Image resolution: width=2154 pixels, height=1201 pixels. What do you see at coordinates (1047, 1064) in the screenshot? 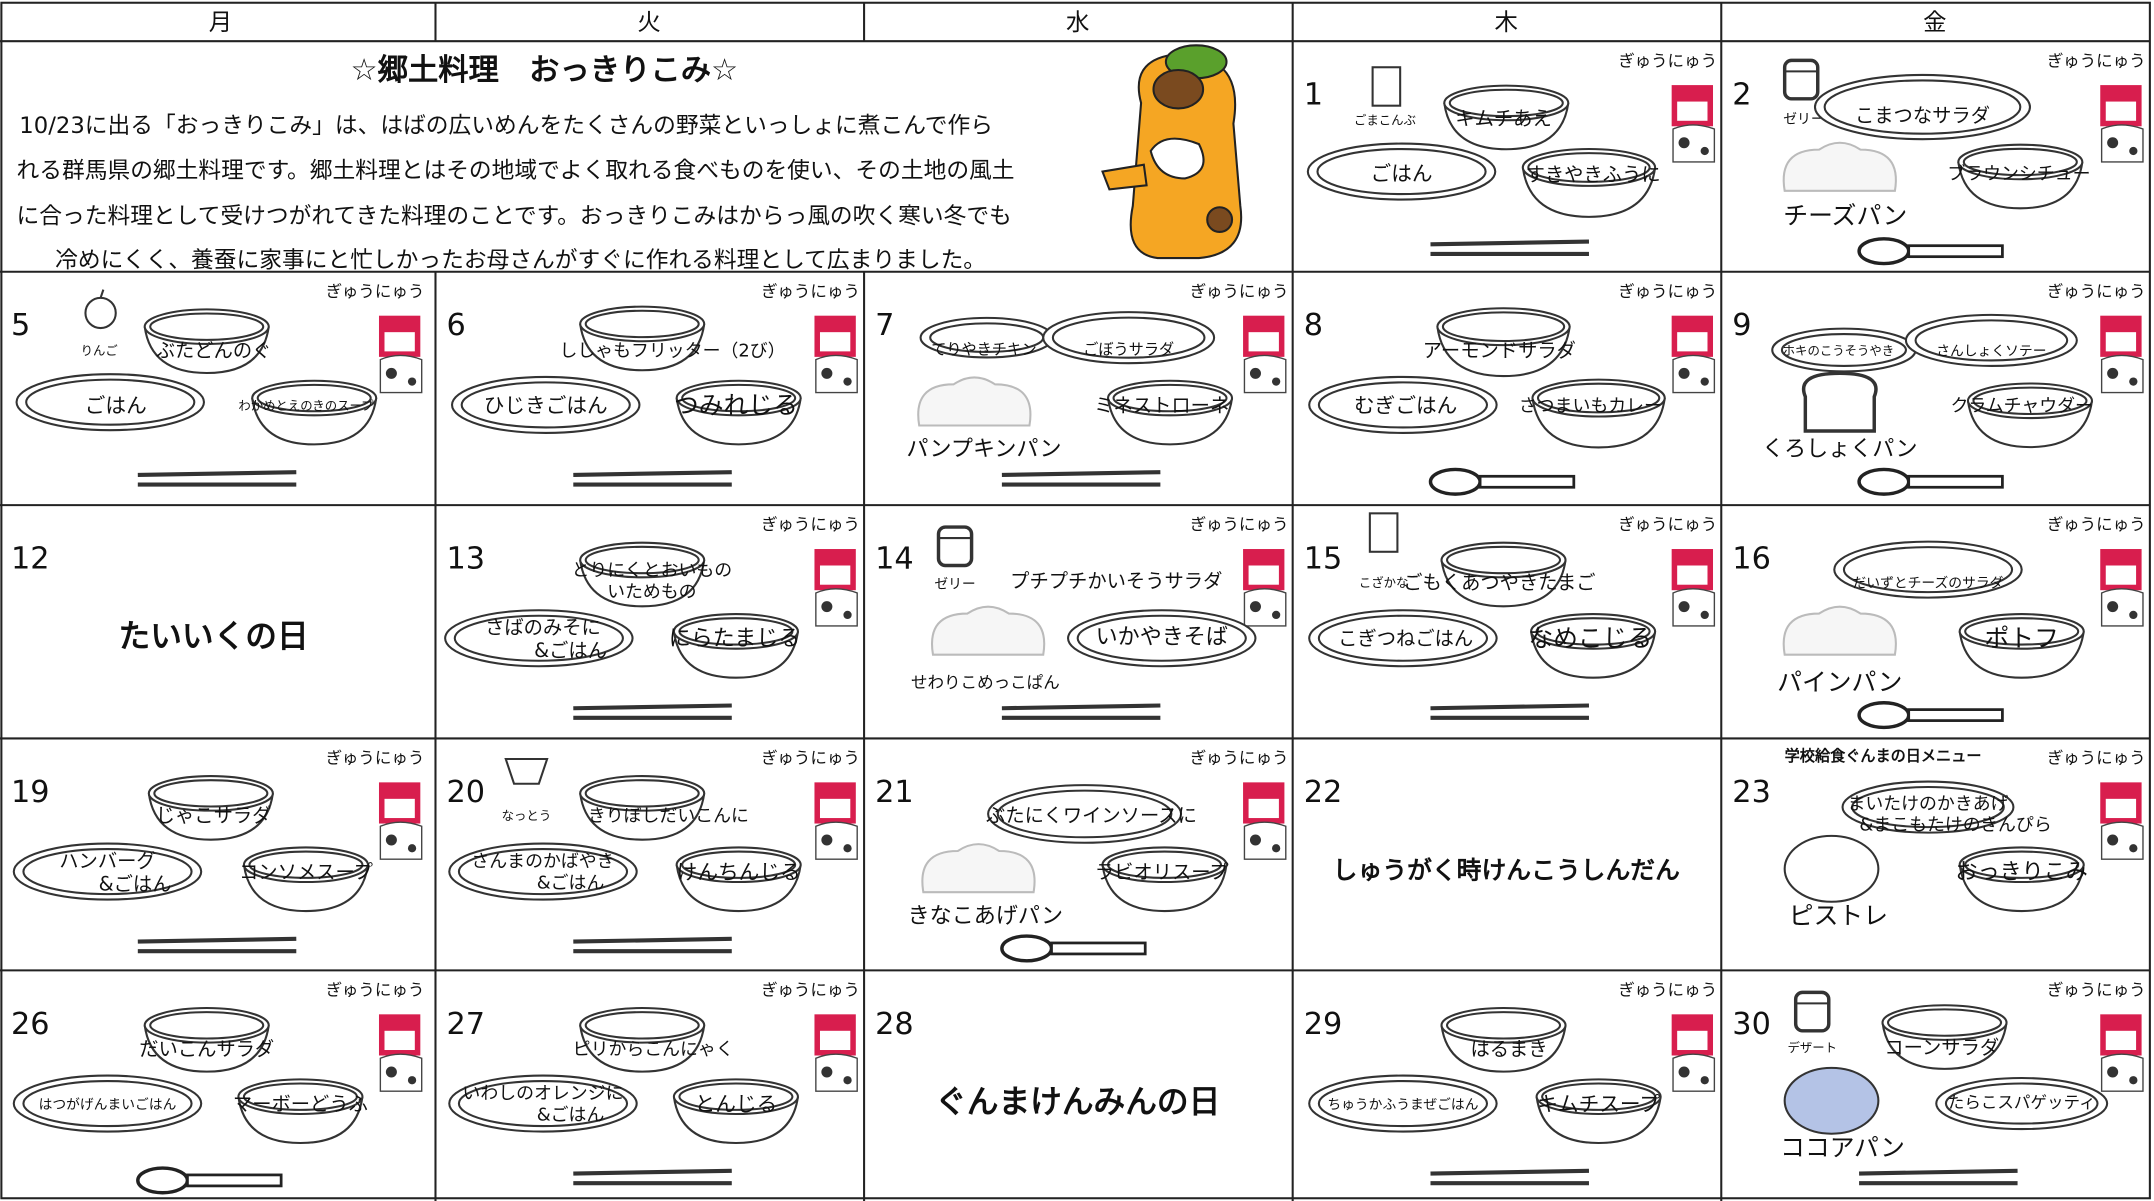
I see `day-cell: 28 ぐんまけんみんの日` at bounding box center [1047, 1064].